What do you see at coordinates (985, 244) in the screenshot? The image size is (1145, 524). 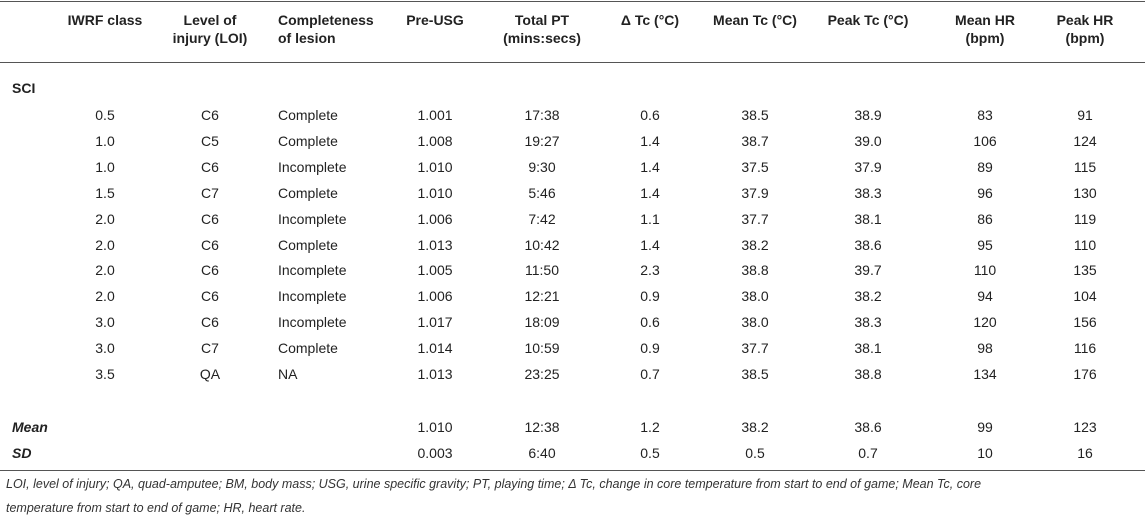 I see `cell: 95` at bounding box center [985, 244].